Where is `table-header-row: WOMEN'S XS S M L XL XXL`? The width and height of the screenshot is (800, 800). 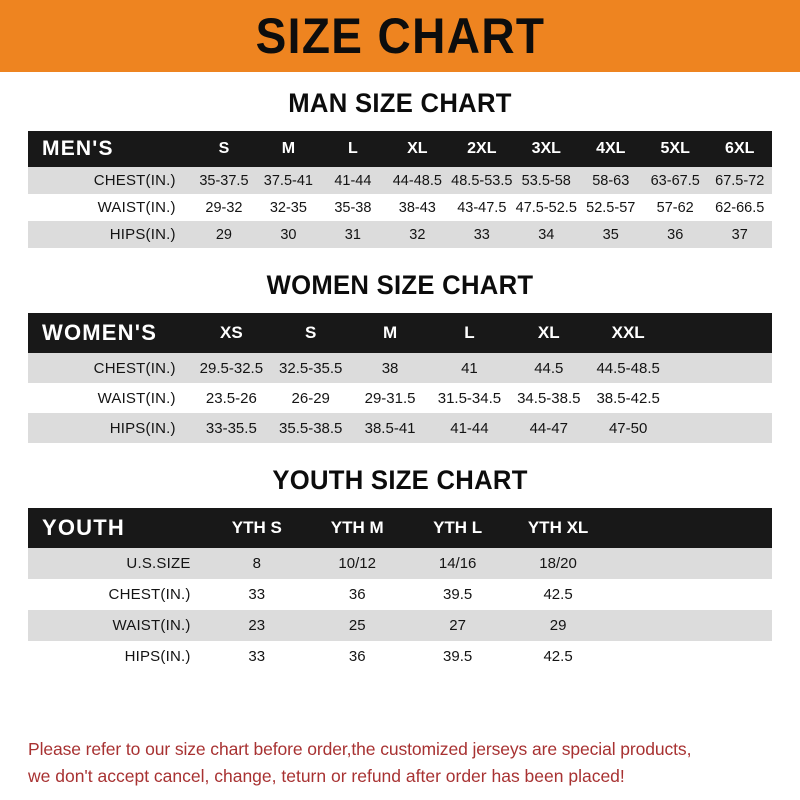
table-header-row: WOMEN'S XS S M L XL XXL is located at coordinates (400, 333).